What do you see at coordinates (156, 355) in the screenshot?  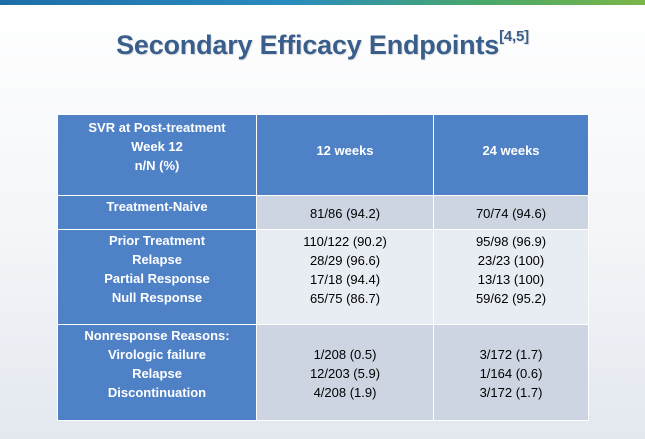 I see `row-label: Virologic failure` at bounding box center [156, 355].